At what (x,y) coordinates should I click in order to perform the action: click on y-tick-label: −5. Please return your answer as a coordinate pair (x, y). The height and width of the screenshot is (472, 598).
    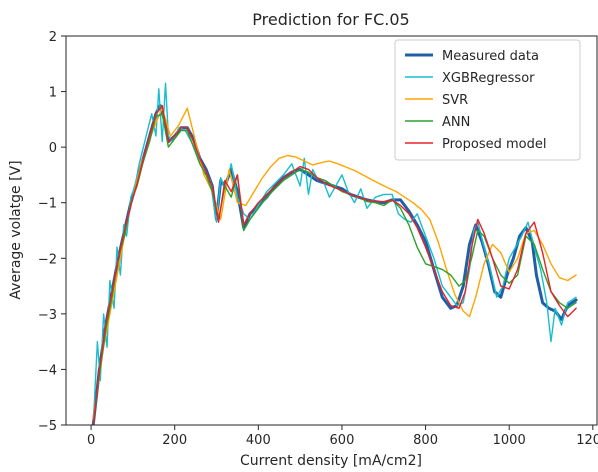
    Looking at the image, I should click on (47, 426).